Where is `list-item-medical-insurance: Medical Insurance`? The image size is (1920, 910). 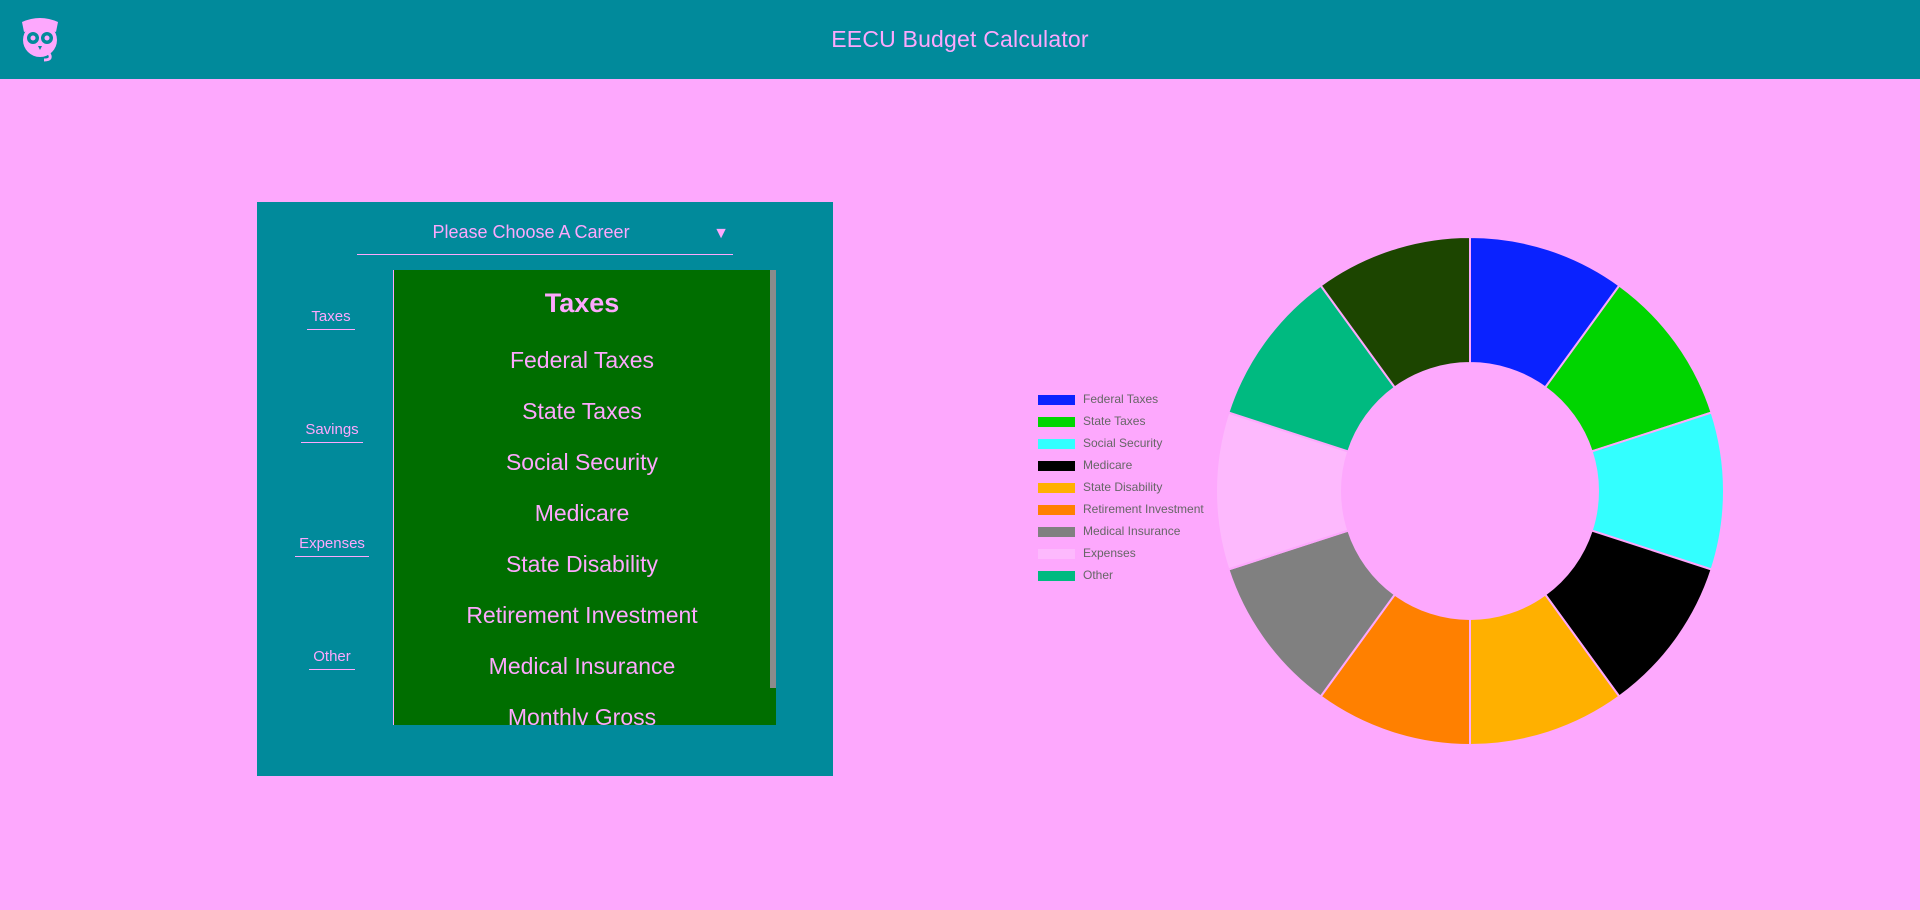
list-item-medical-insurance: Medical Insurance is located at coordinates (582, 666).